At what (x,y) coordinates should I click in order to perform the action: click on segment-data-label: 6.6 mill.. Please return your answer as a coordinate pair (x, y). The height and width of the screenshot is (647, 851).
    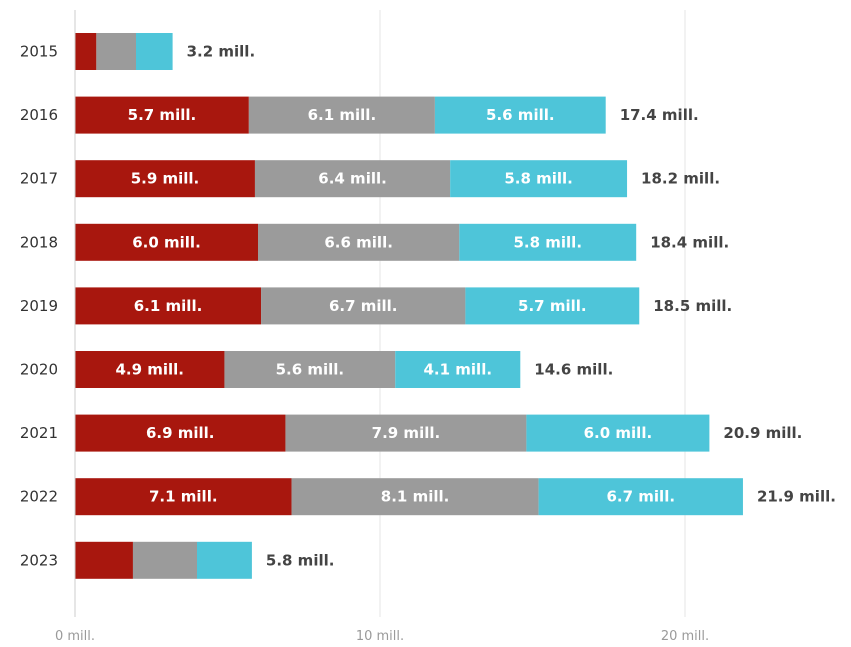
    Looking at the image, I should click on (358, 242).